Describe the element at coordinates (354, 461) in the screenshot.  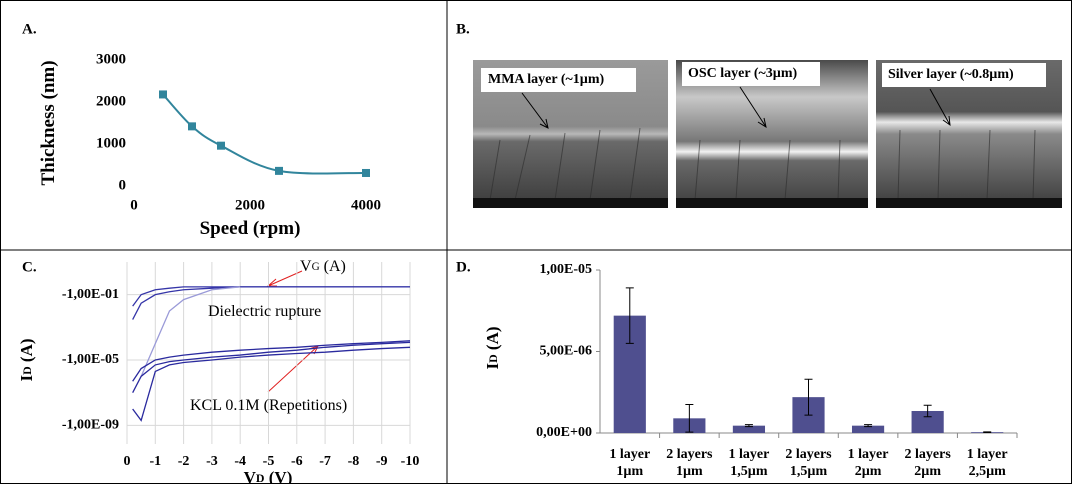
I see `x-tick-label: -8` at that location.